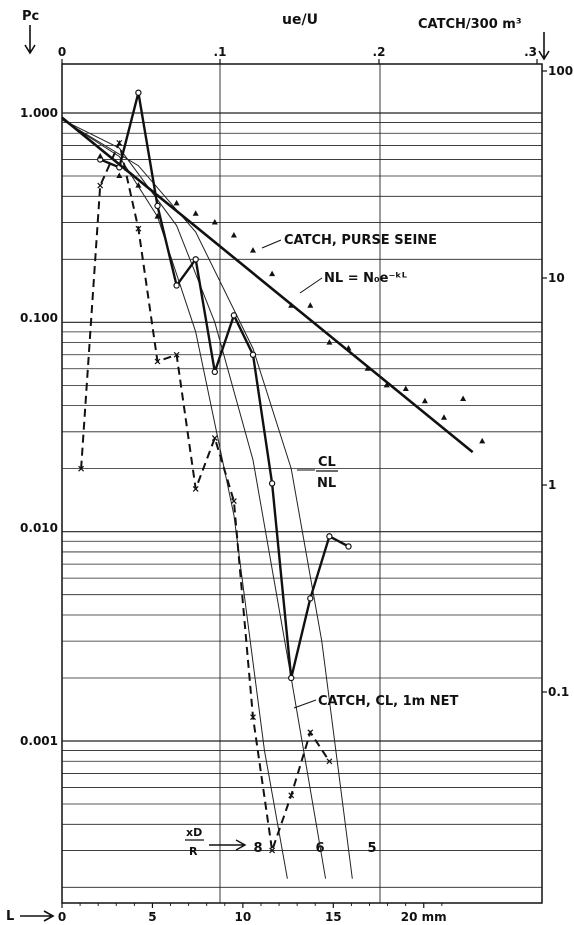  Describe the element at coordinates (37, 916) in the screenshot. I see `l-arrow-icon` at that location.